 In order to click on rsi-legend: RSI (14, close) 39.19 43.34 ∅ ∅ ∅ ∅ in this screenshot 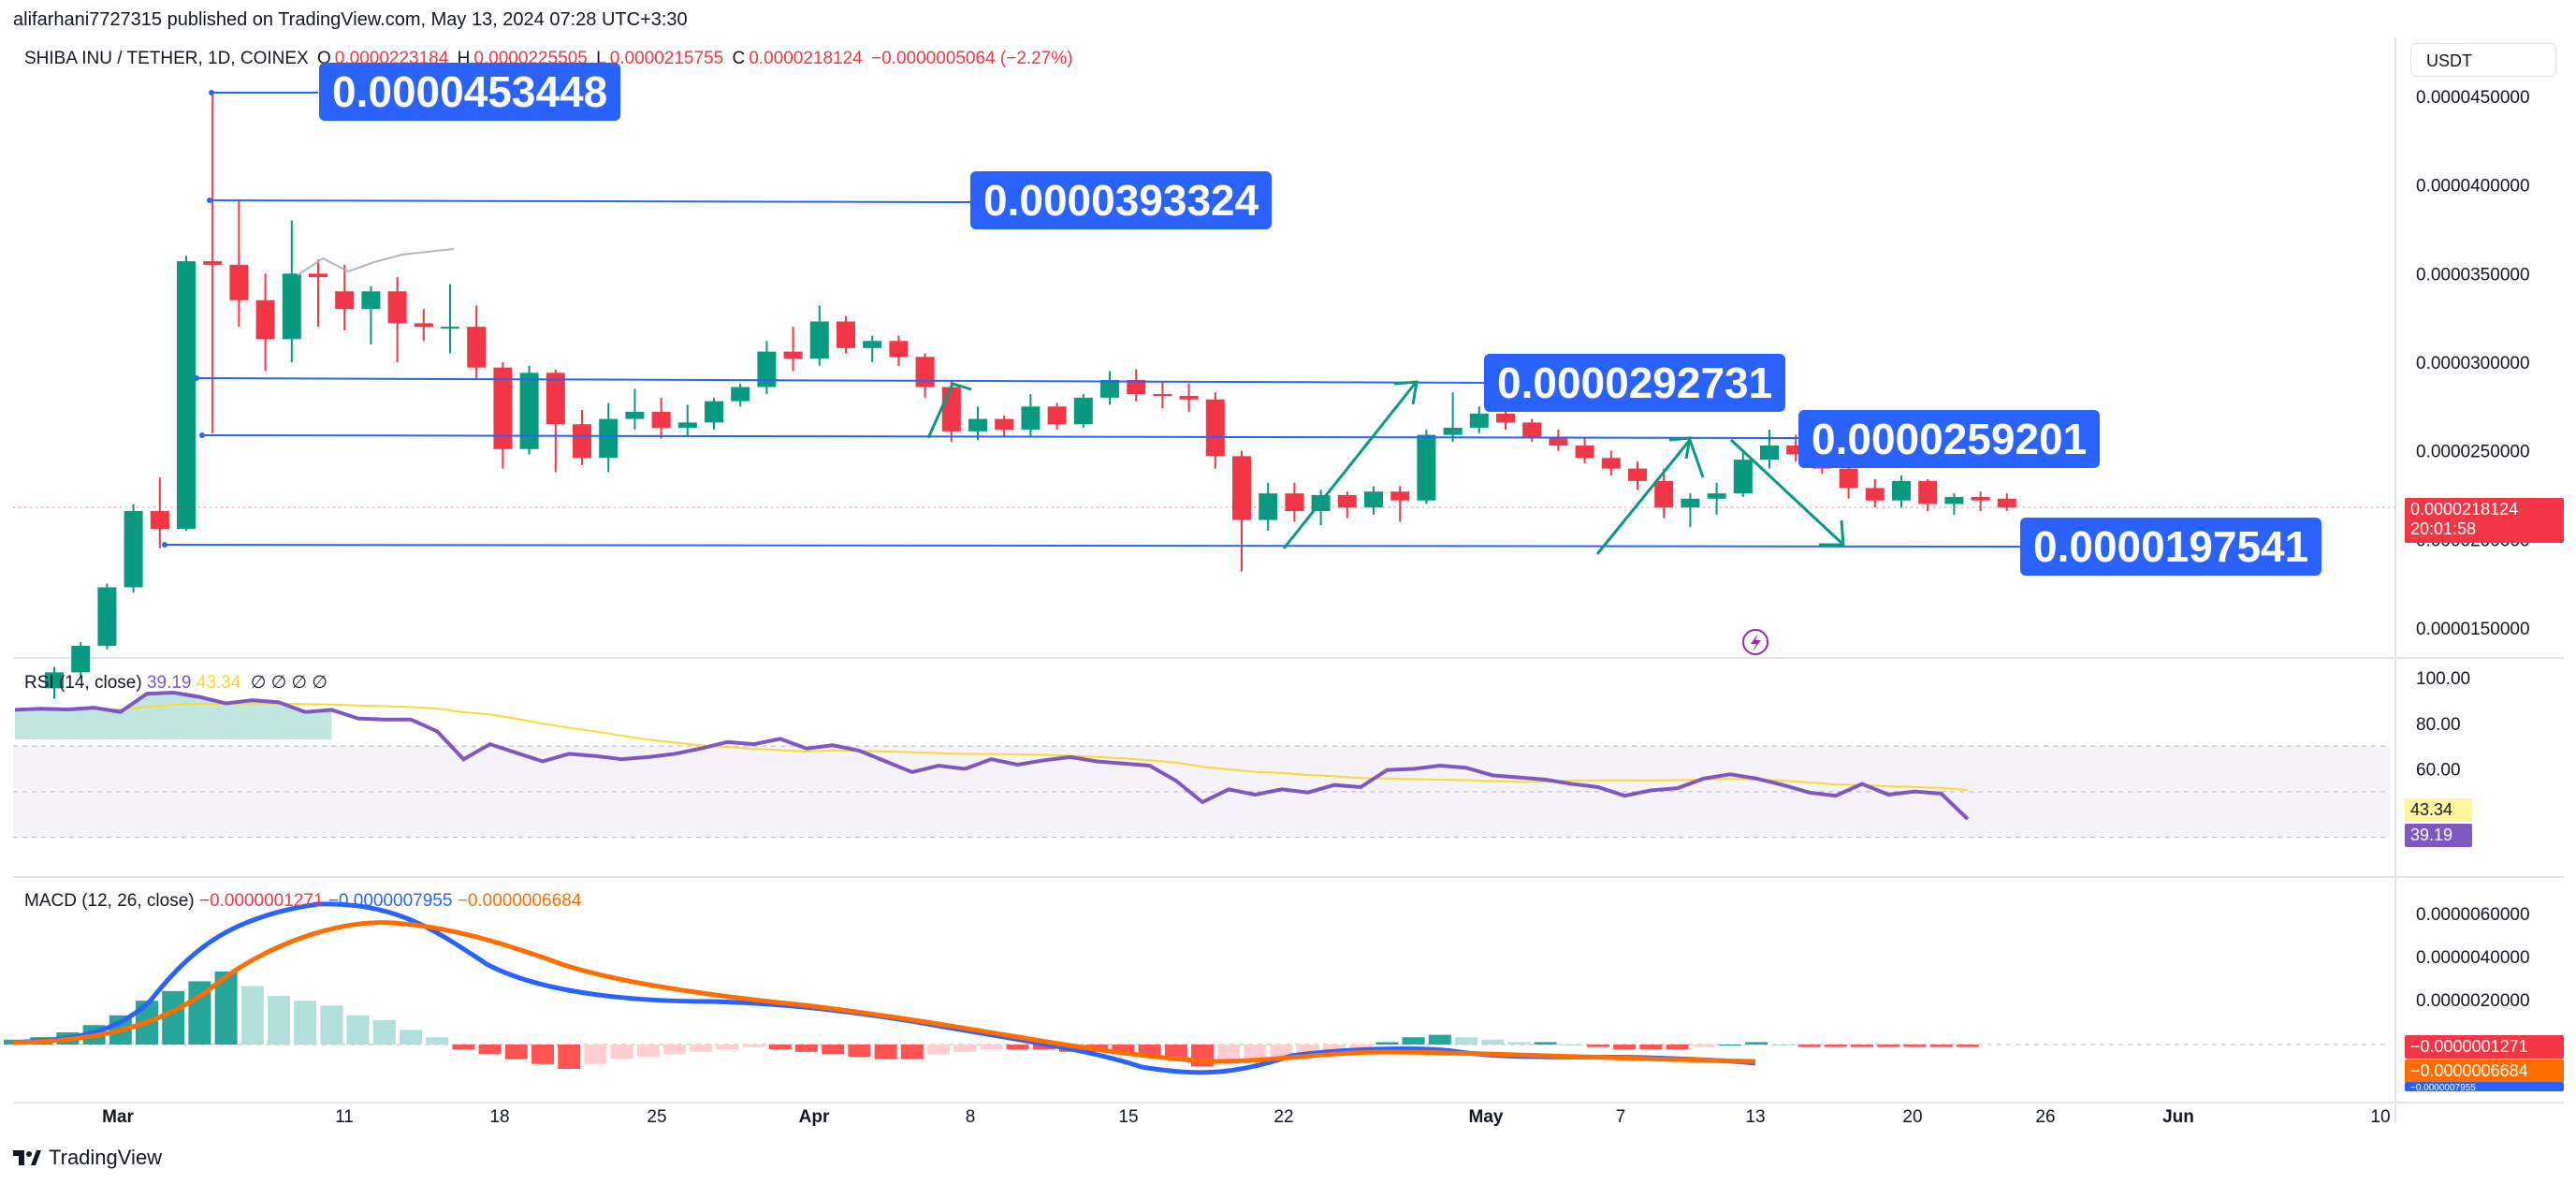, I will do `click(175, 683)`.